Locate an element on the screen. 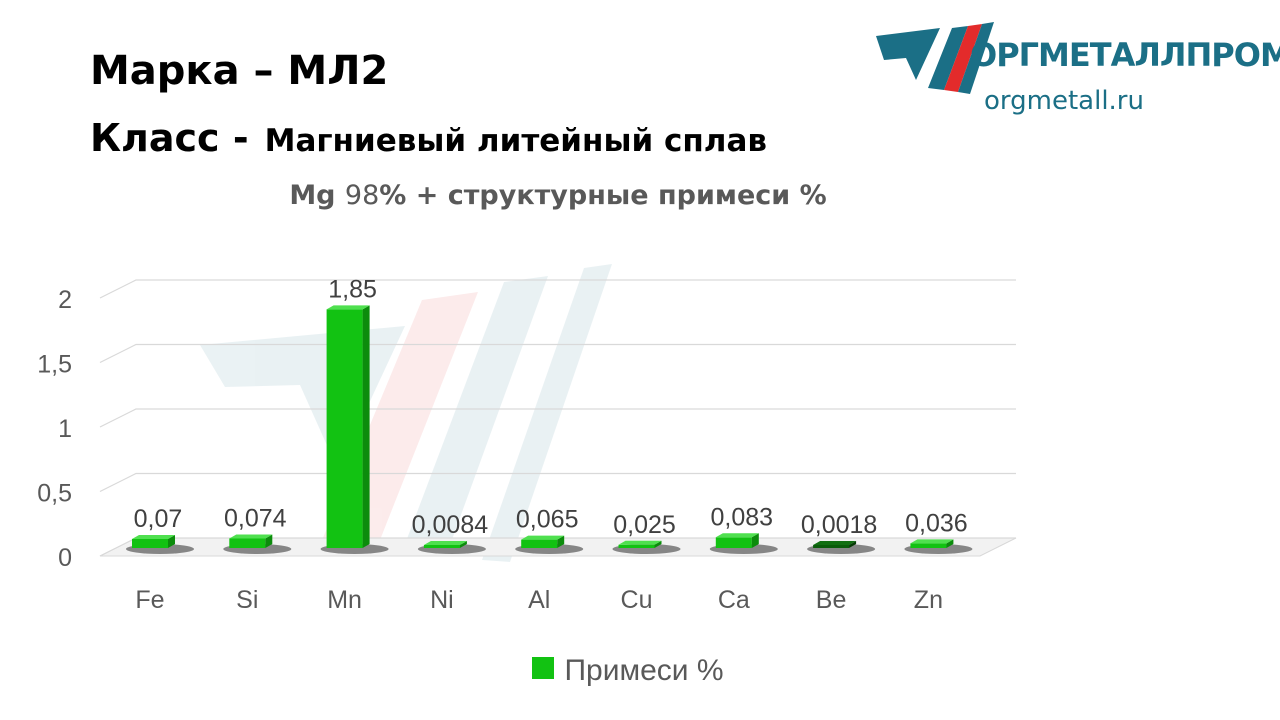  class-value: Магниевый литейный сплав is located at coordinates (516, 141).